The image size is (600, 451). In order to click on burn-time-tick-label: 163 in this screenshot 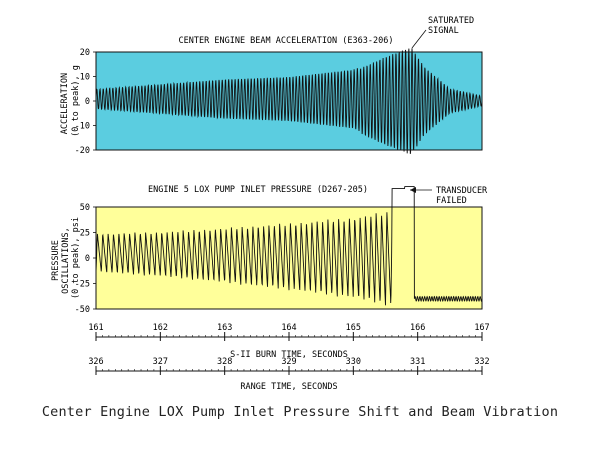, I will do `click(224, 328)`.